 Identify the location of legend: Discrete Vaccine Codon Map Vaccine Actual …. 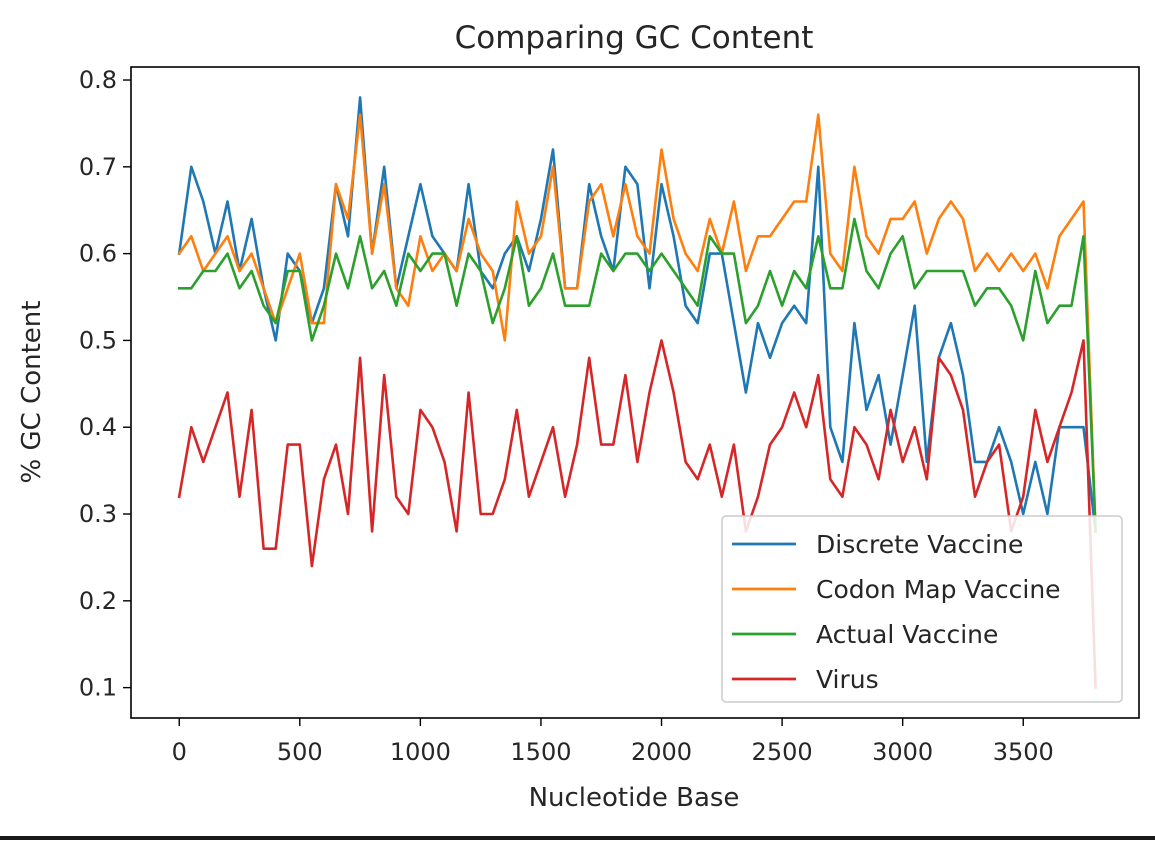
(922, 609).